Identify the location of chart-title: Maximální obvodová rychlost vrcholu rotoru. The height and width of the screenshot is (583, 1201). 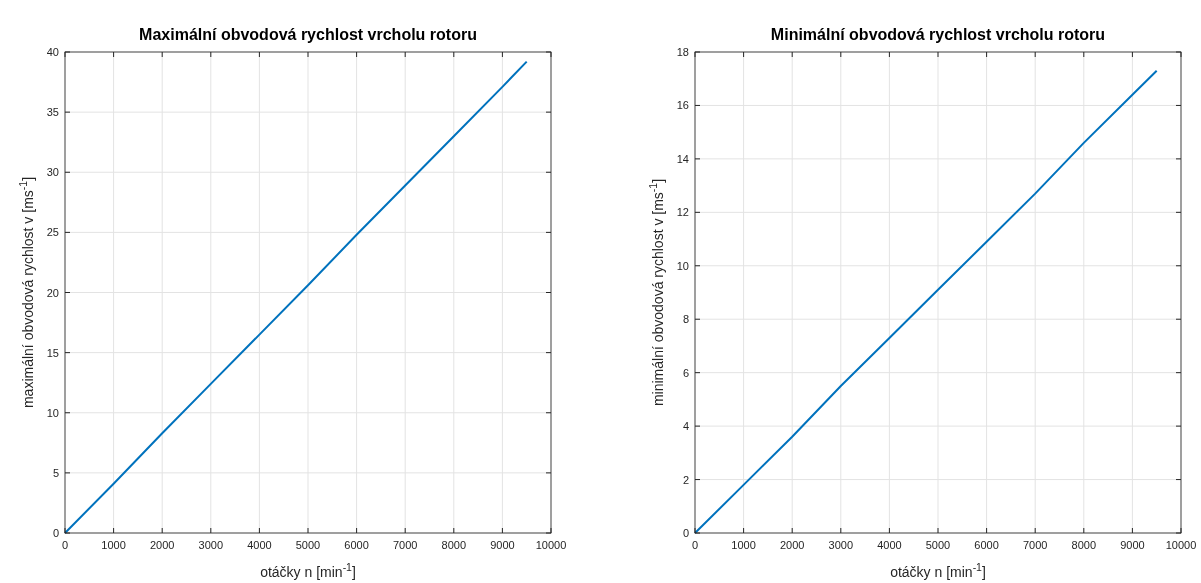
(308, 34).